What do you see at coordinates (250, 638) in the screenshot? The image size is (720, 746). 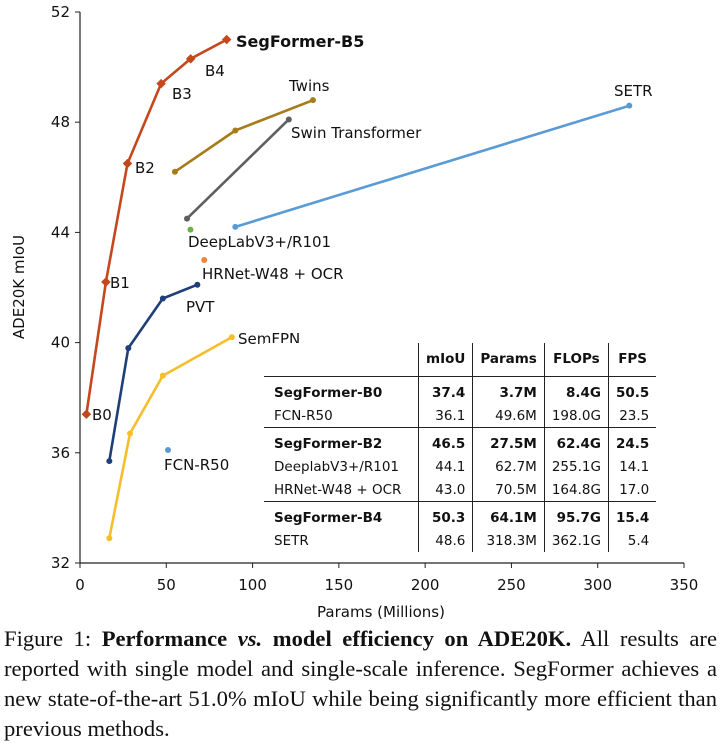 I see `caption-vs: vs.` at bounding box center [250, 638].